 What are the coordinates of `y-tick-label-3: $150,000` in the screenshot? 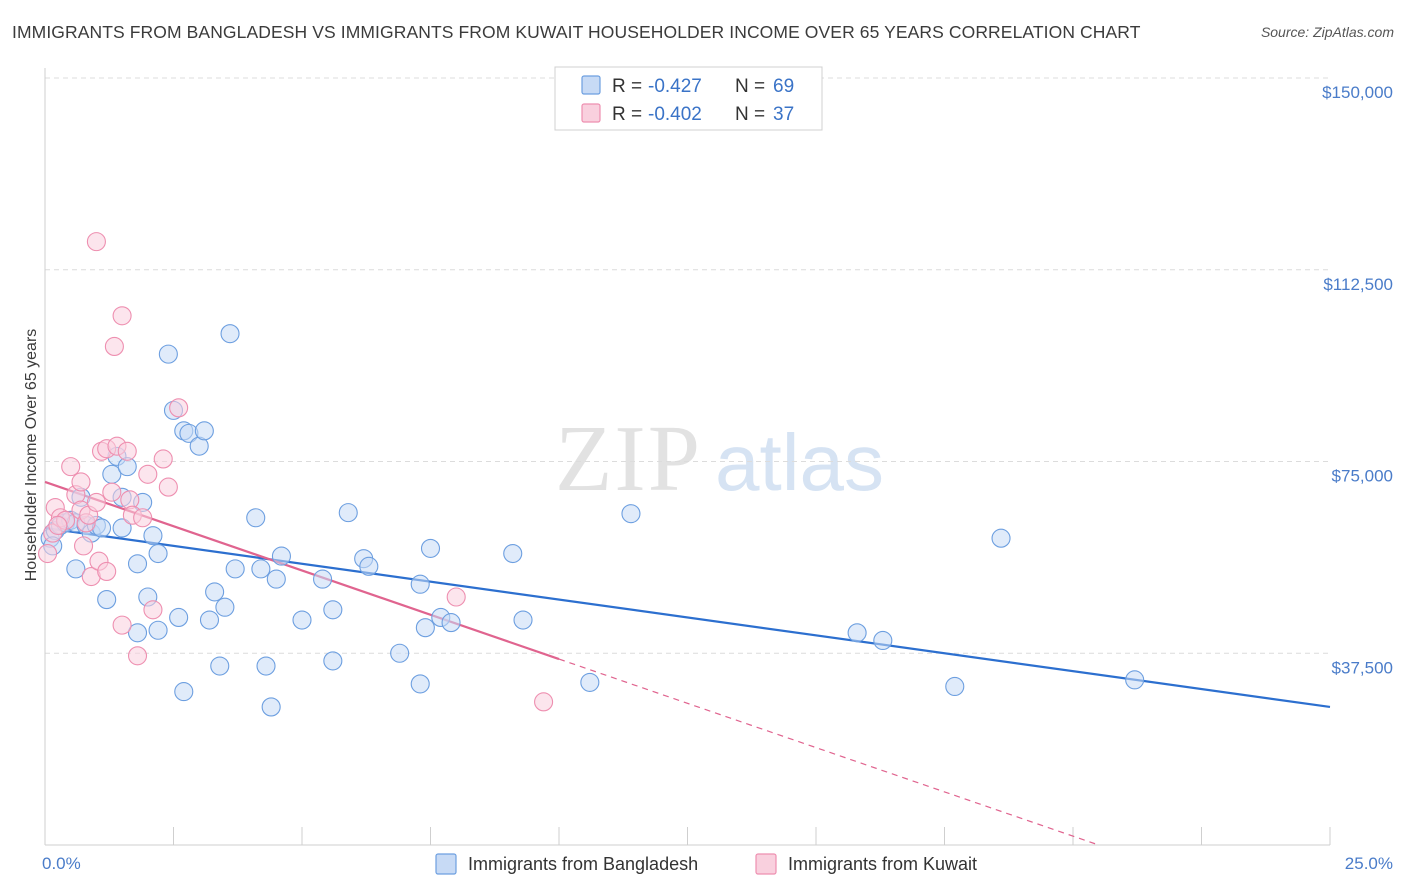 It's located at (1357, 92).